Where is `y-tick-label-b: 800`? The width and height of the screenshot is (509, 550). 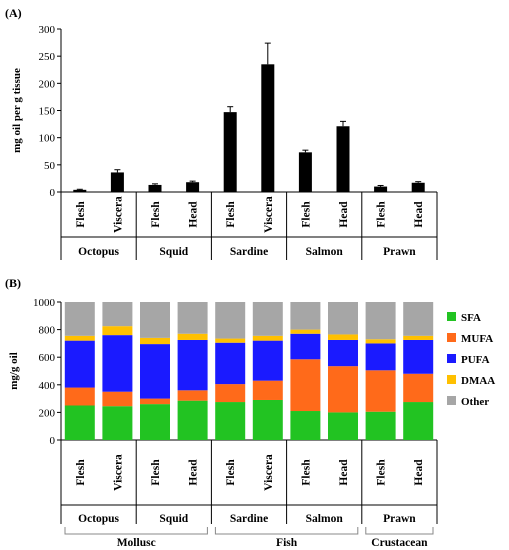
y-tick-label-b: 800 is located at coordinates (47, 331).